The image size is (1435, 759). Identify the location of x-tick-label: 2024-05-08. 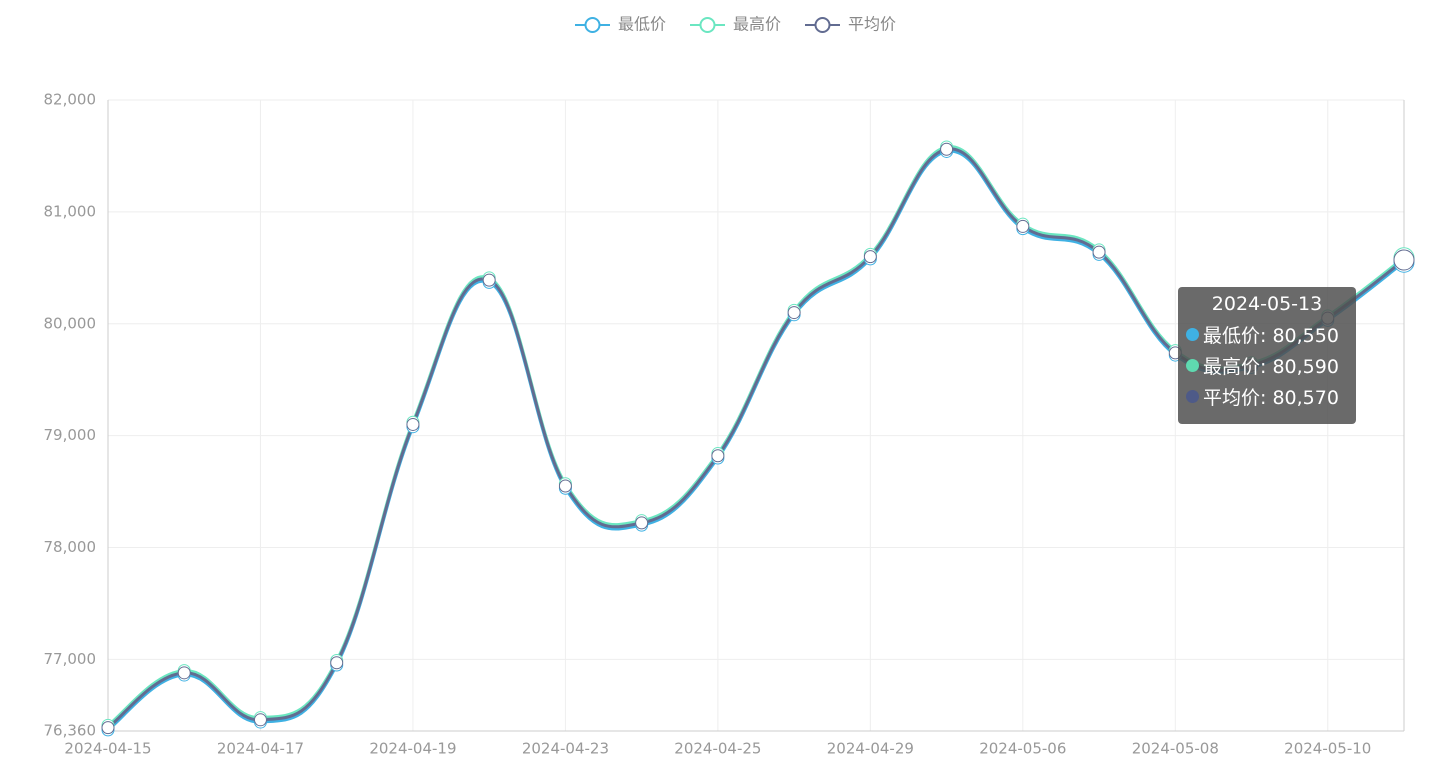
(1175, 749).